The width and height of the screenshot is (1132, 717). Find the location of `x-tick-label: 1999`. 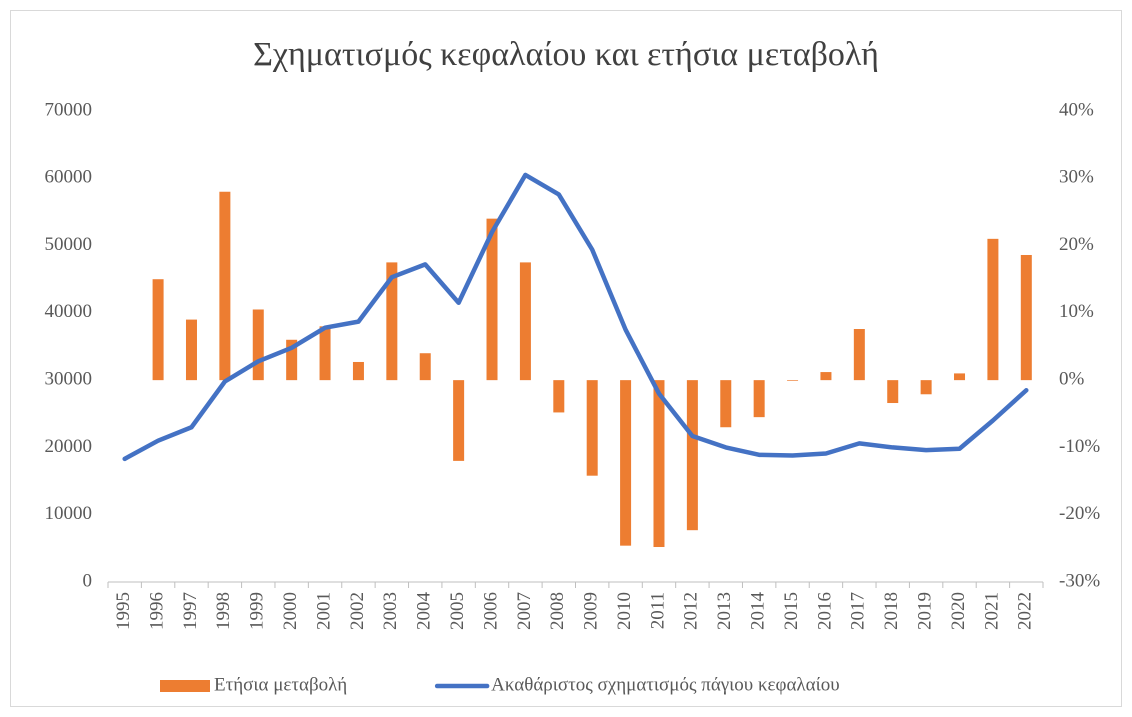

x-tick-label: 1999 is located at coordinates (257, 611).